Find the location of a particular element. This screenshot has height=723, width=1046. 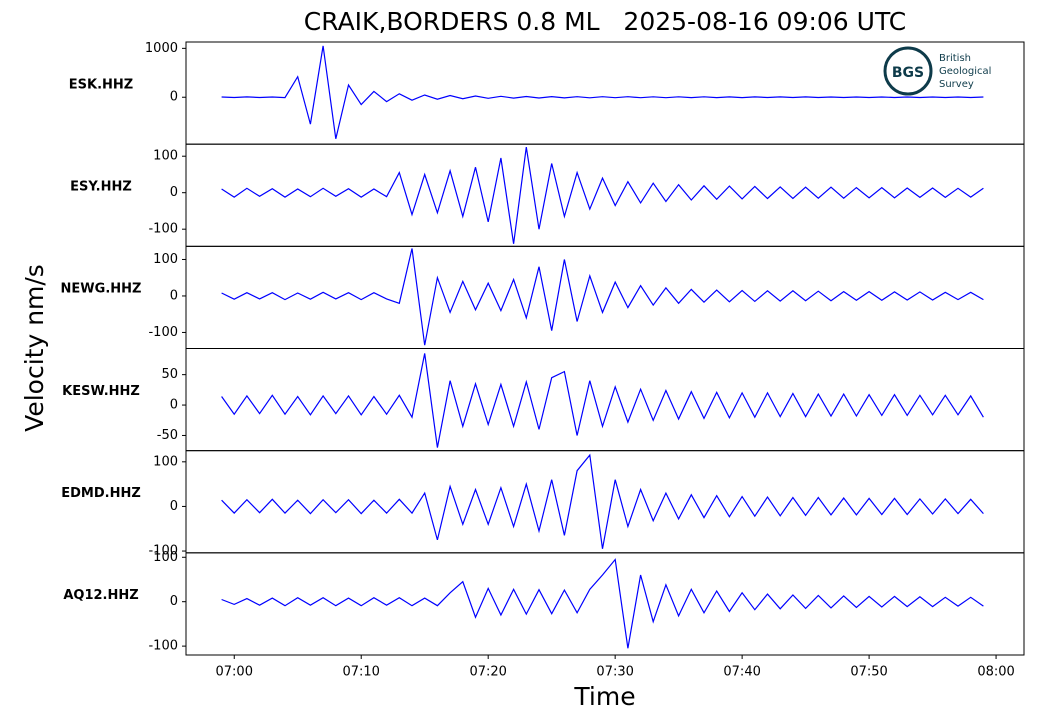

logo-mark: BGS is located at coordinates (908, 73).